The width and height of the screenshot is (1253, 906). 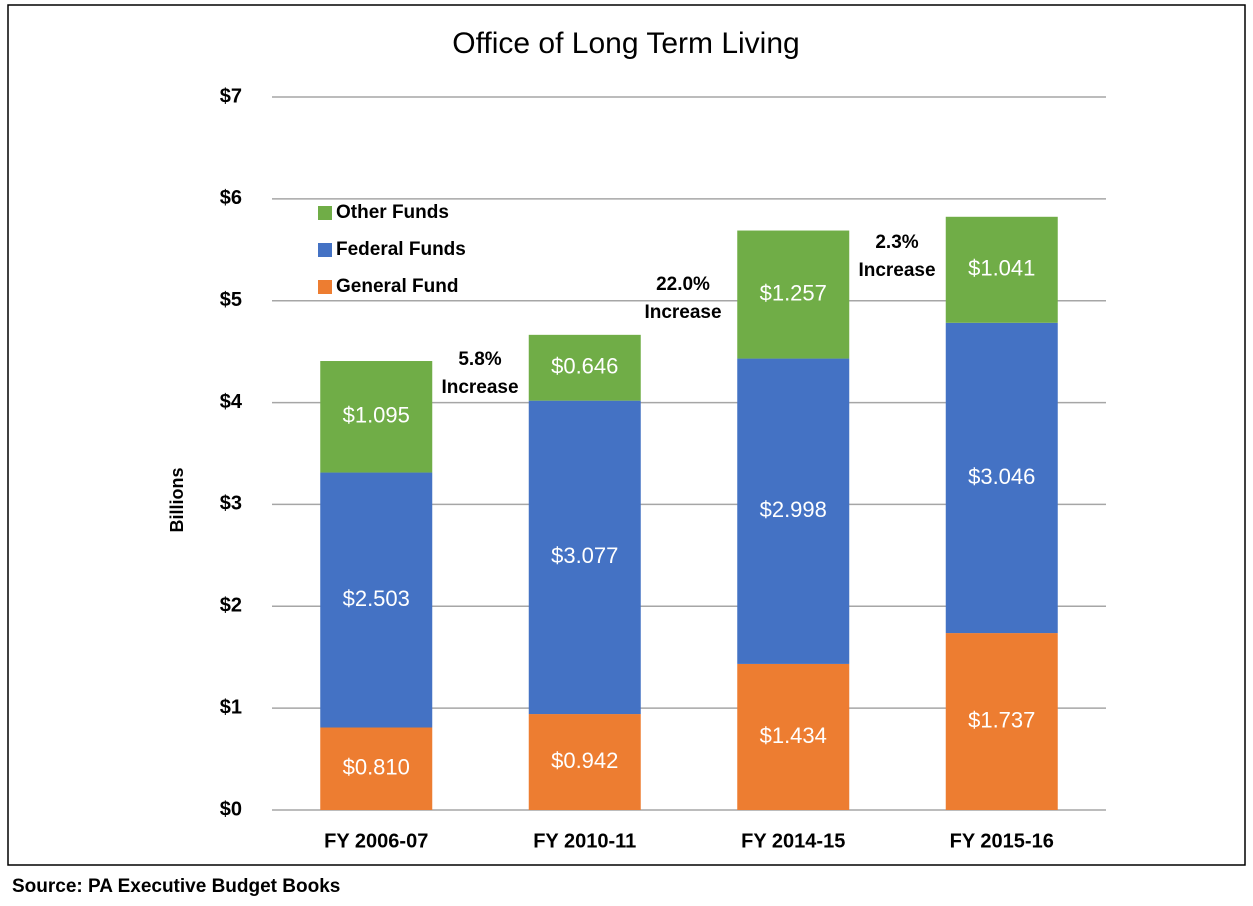 I want to click on y-tick-label: $4, so click(x=231, y=402).